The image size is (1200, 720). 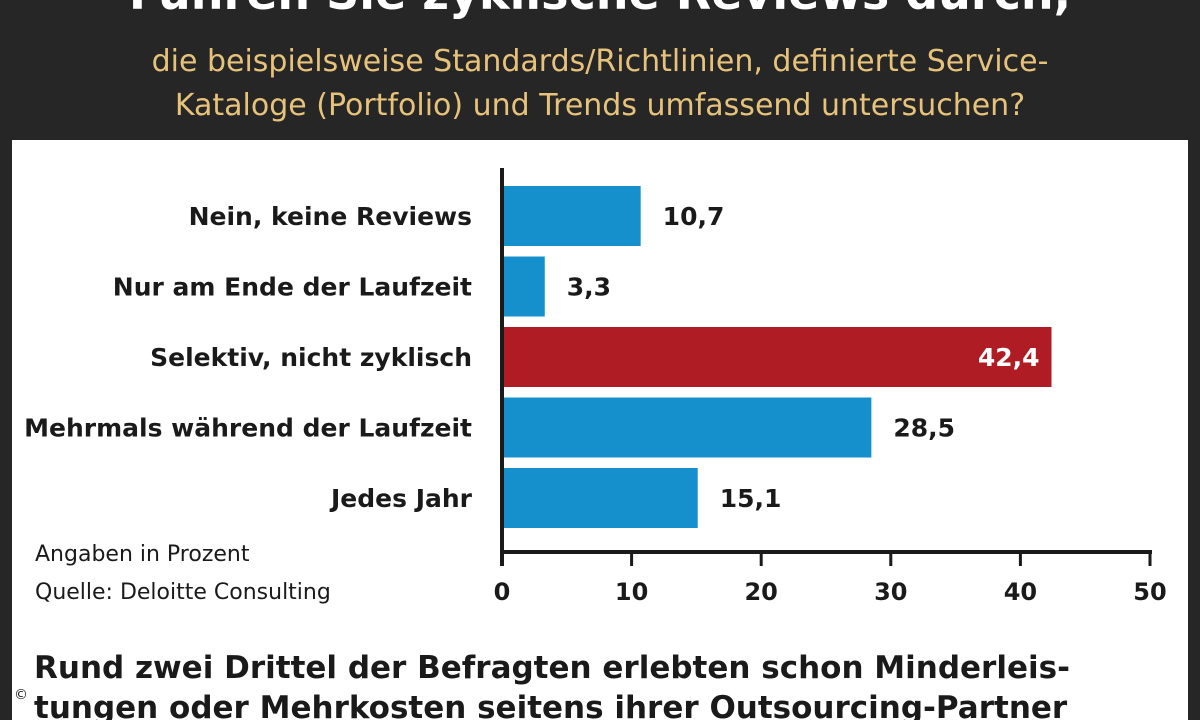 I want to click on copyright-mark: ©, so click(x=21, y=695).